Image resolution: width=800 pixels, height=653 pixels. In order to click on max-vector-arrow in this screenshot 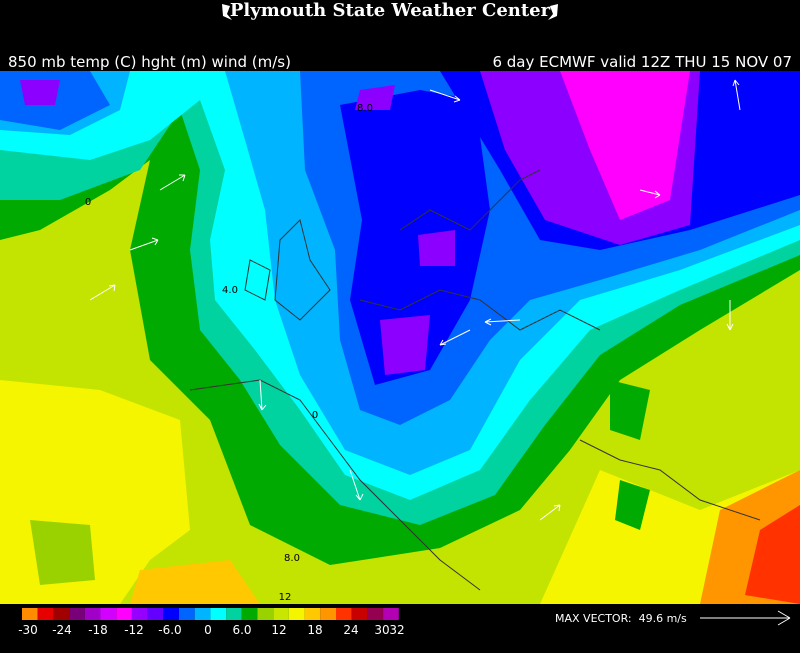, I will do `click(745, 618)`.